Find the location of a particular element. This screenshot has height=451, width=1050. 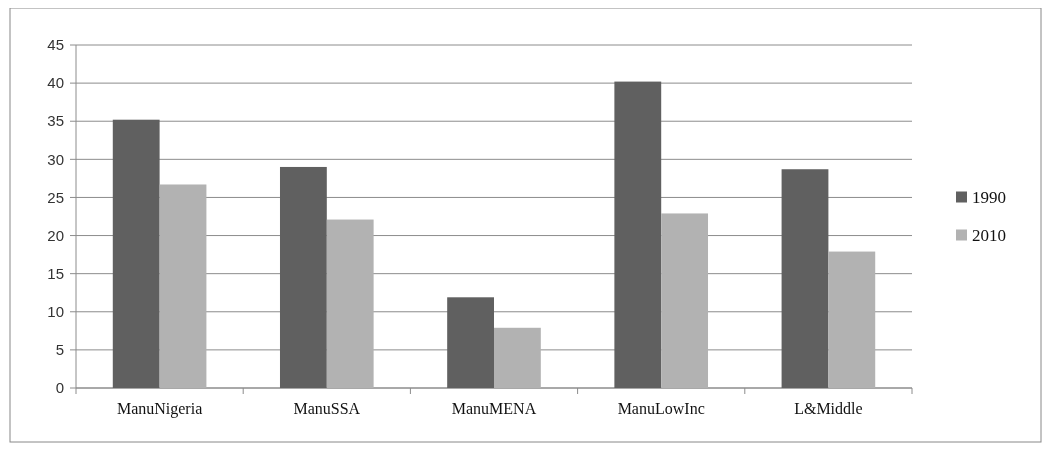

y-tick-label: 5 is located at coordinates (59, 350).